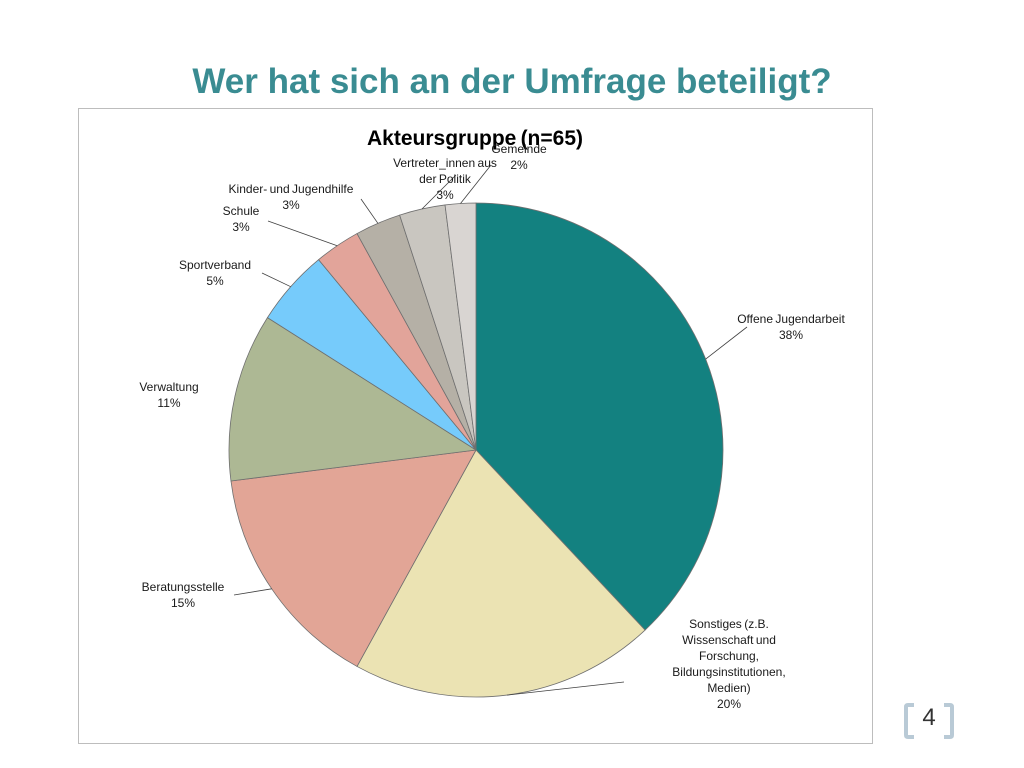 The height and width of the screenshot is (768, 1024). I want to click on slice-label: Schule 3%, so click(241, 219).